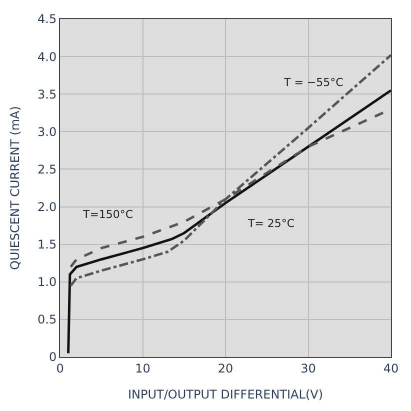  I want to click on y-tick-label: 4.0, so click(47, 57).